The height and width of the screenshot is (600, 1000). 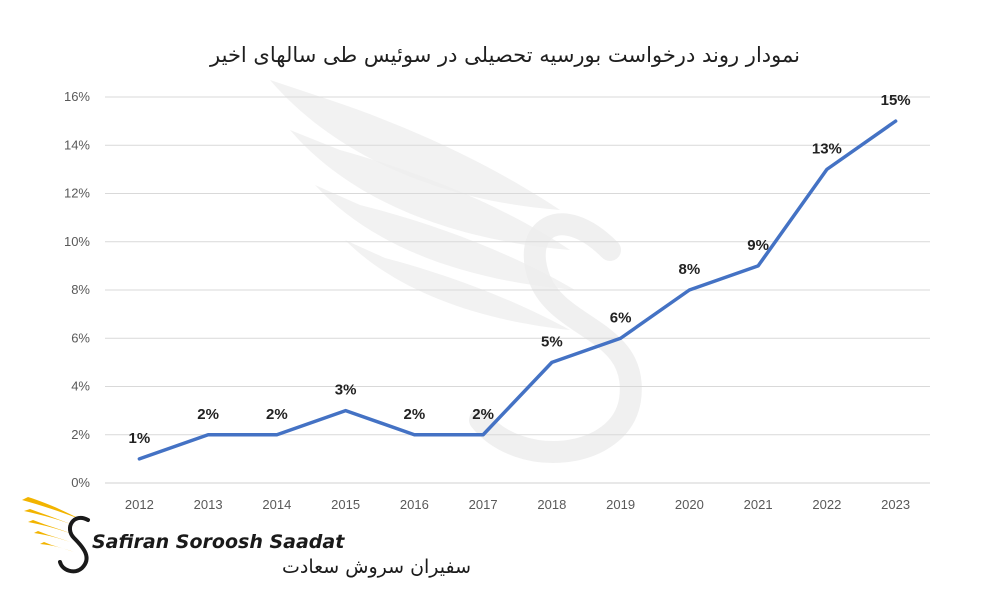 I want to click on x-tick-label: 2012, so click(x=139, y=504).